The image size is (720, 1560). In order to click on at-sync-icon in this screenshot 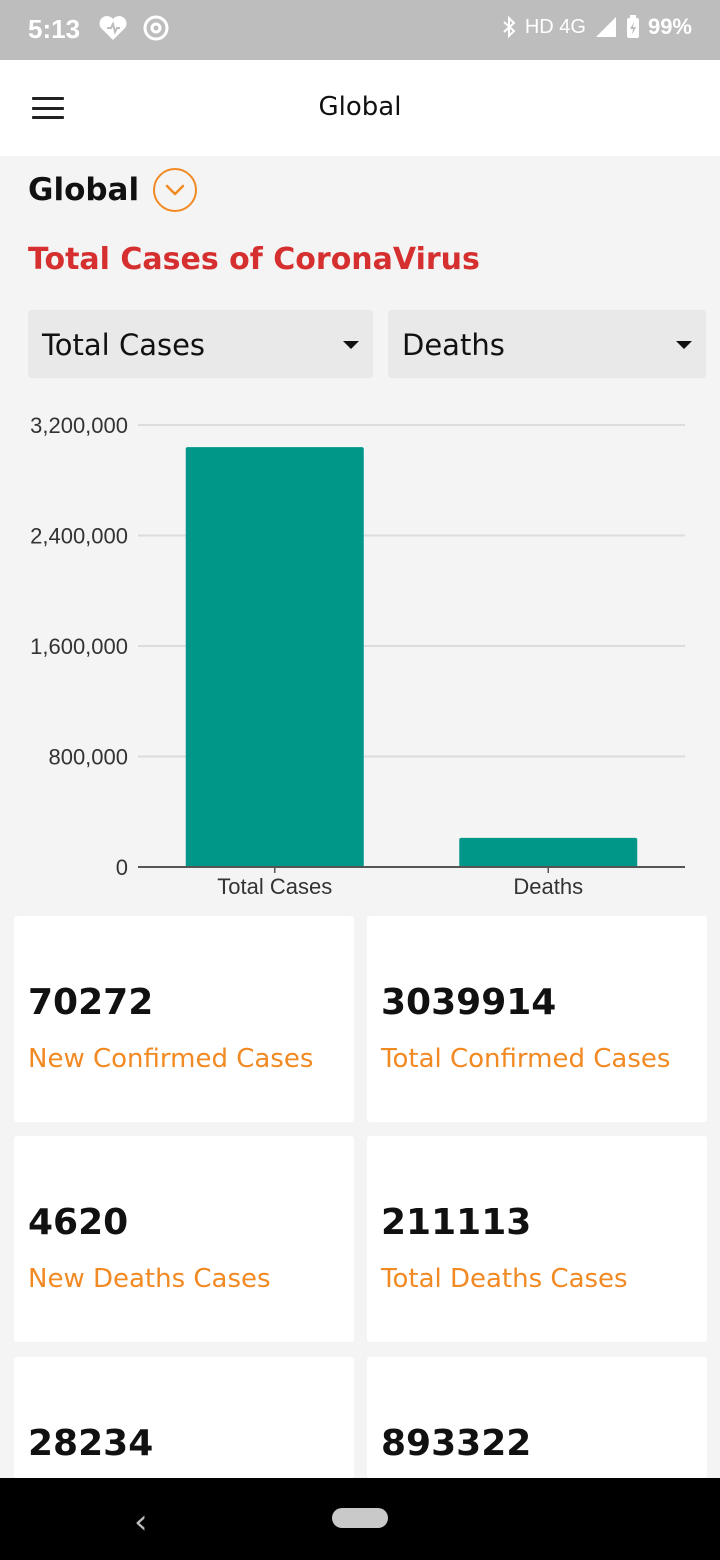, I will do `click(156, 28)`.